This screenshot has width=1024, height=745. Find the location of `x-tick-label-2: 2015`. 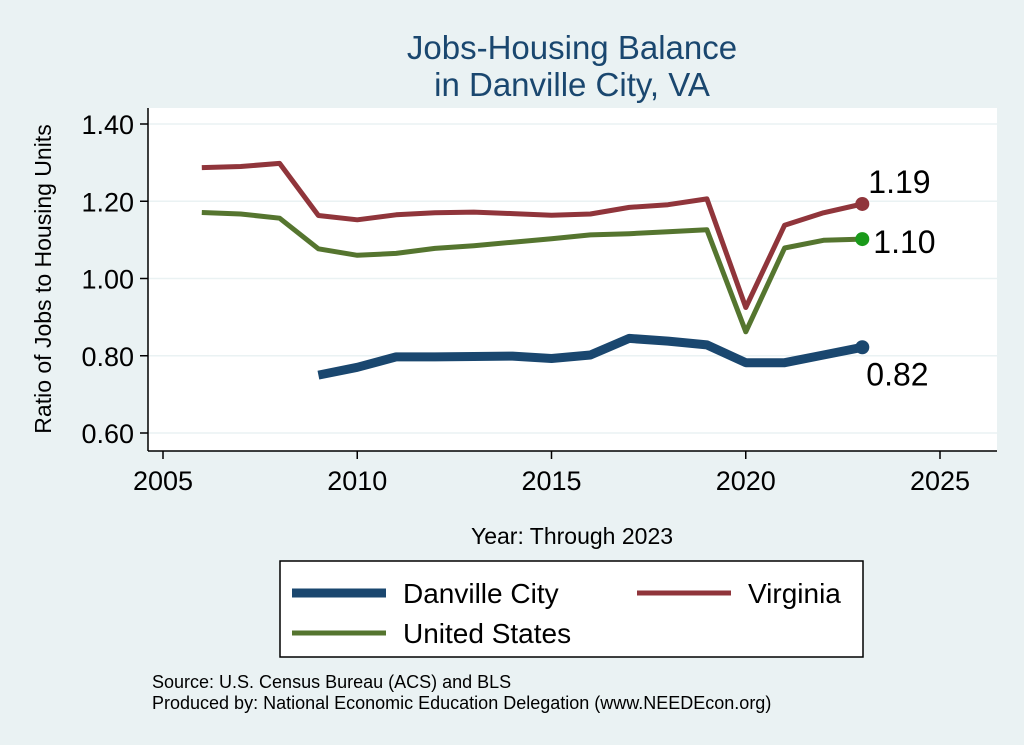

x-tick-label-2: 2015 is located at coordinates (551, 481).